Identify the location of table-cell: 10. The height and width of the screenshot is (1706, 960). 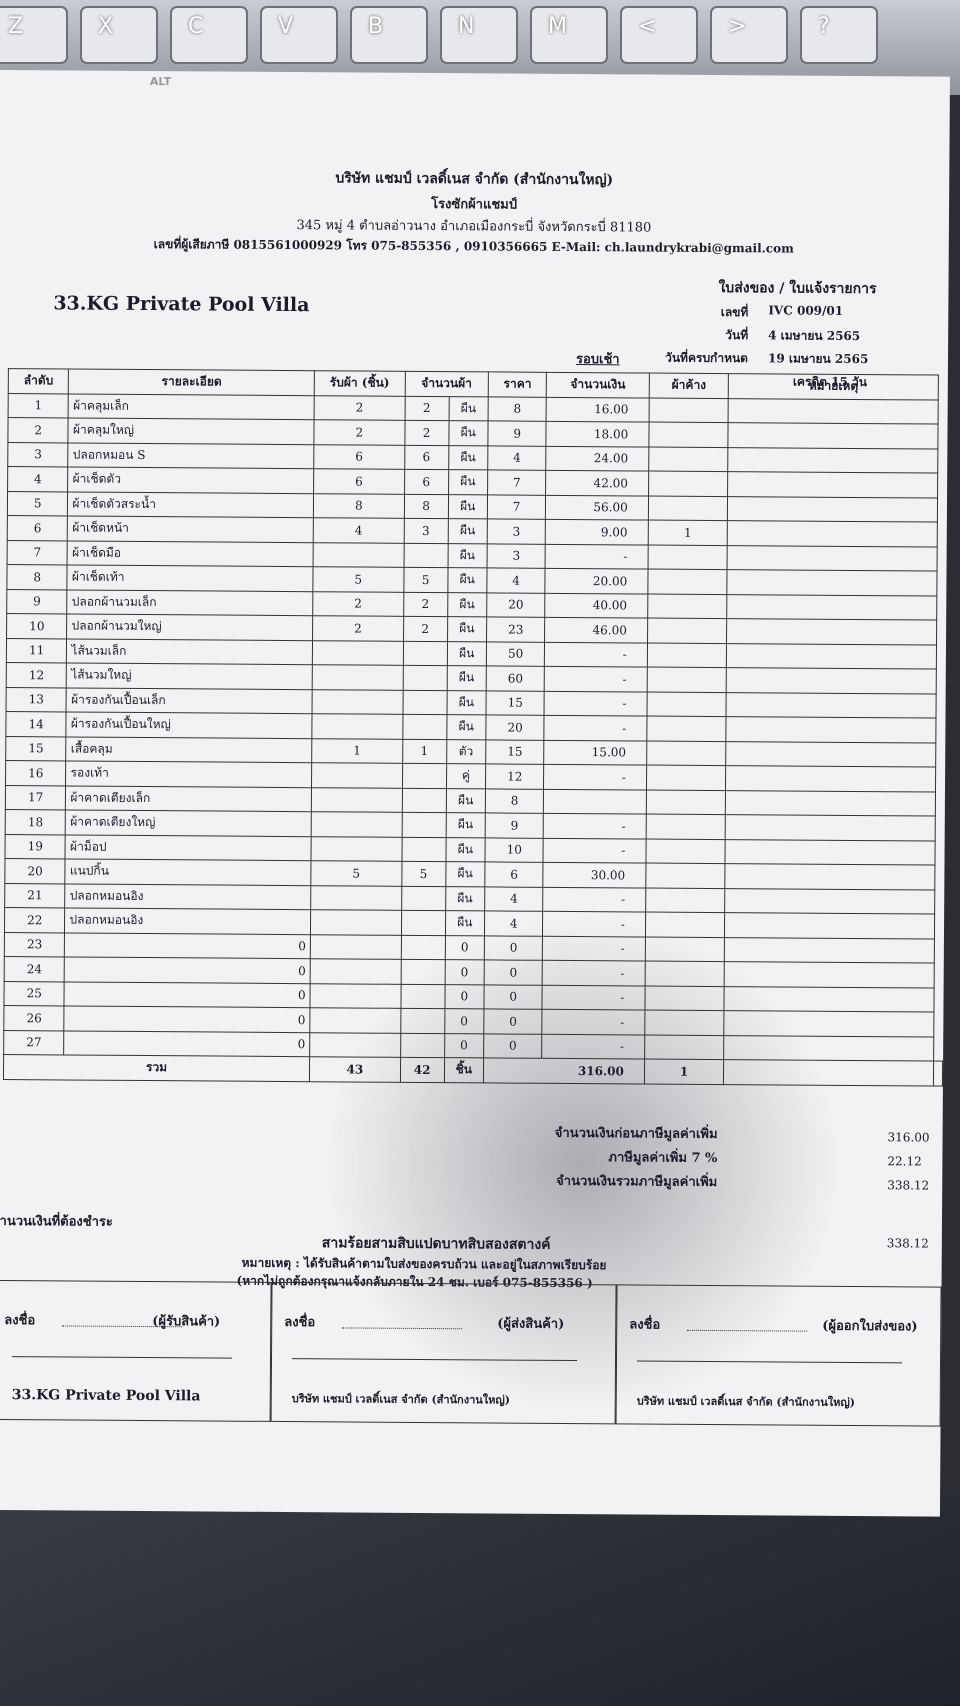
(514, 850).